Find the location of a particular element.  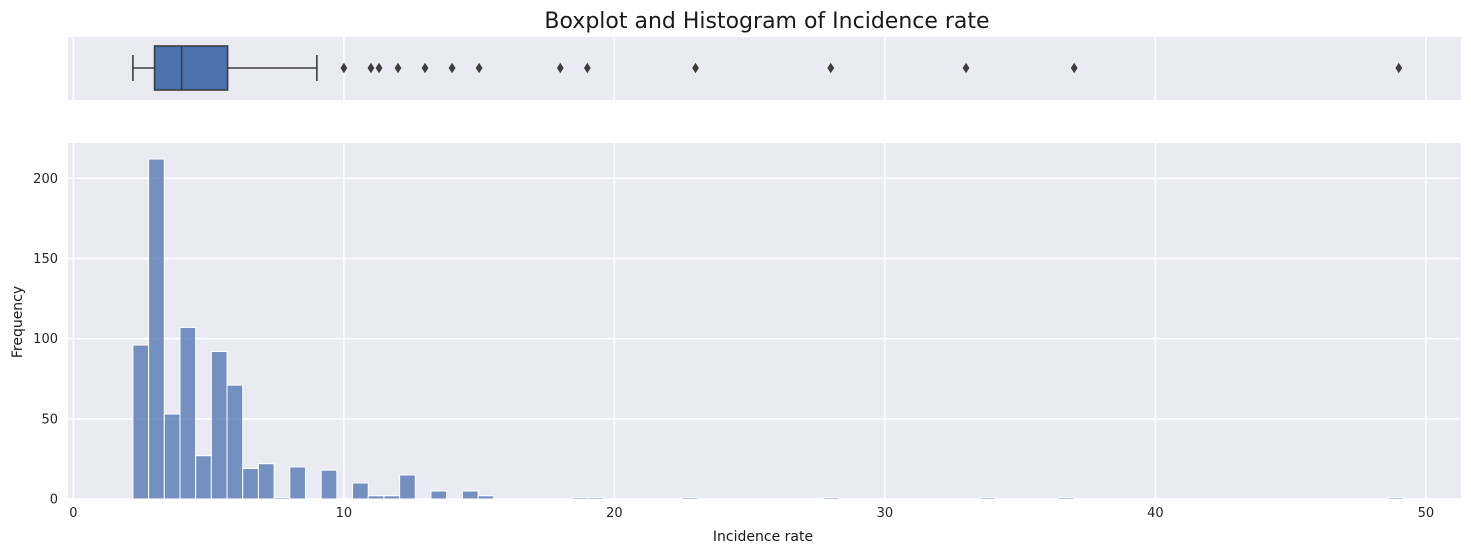

x-tick-label: 20 is located at coordinates (614, 513).